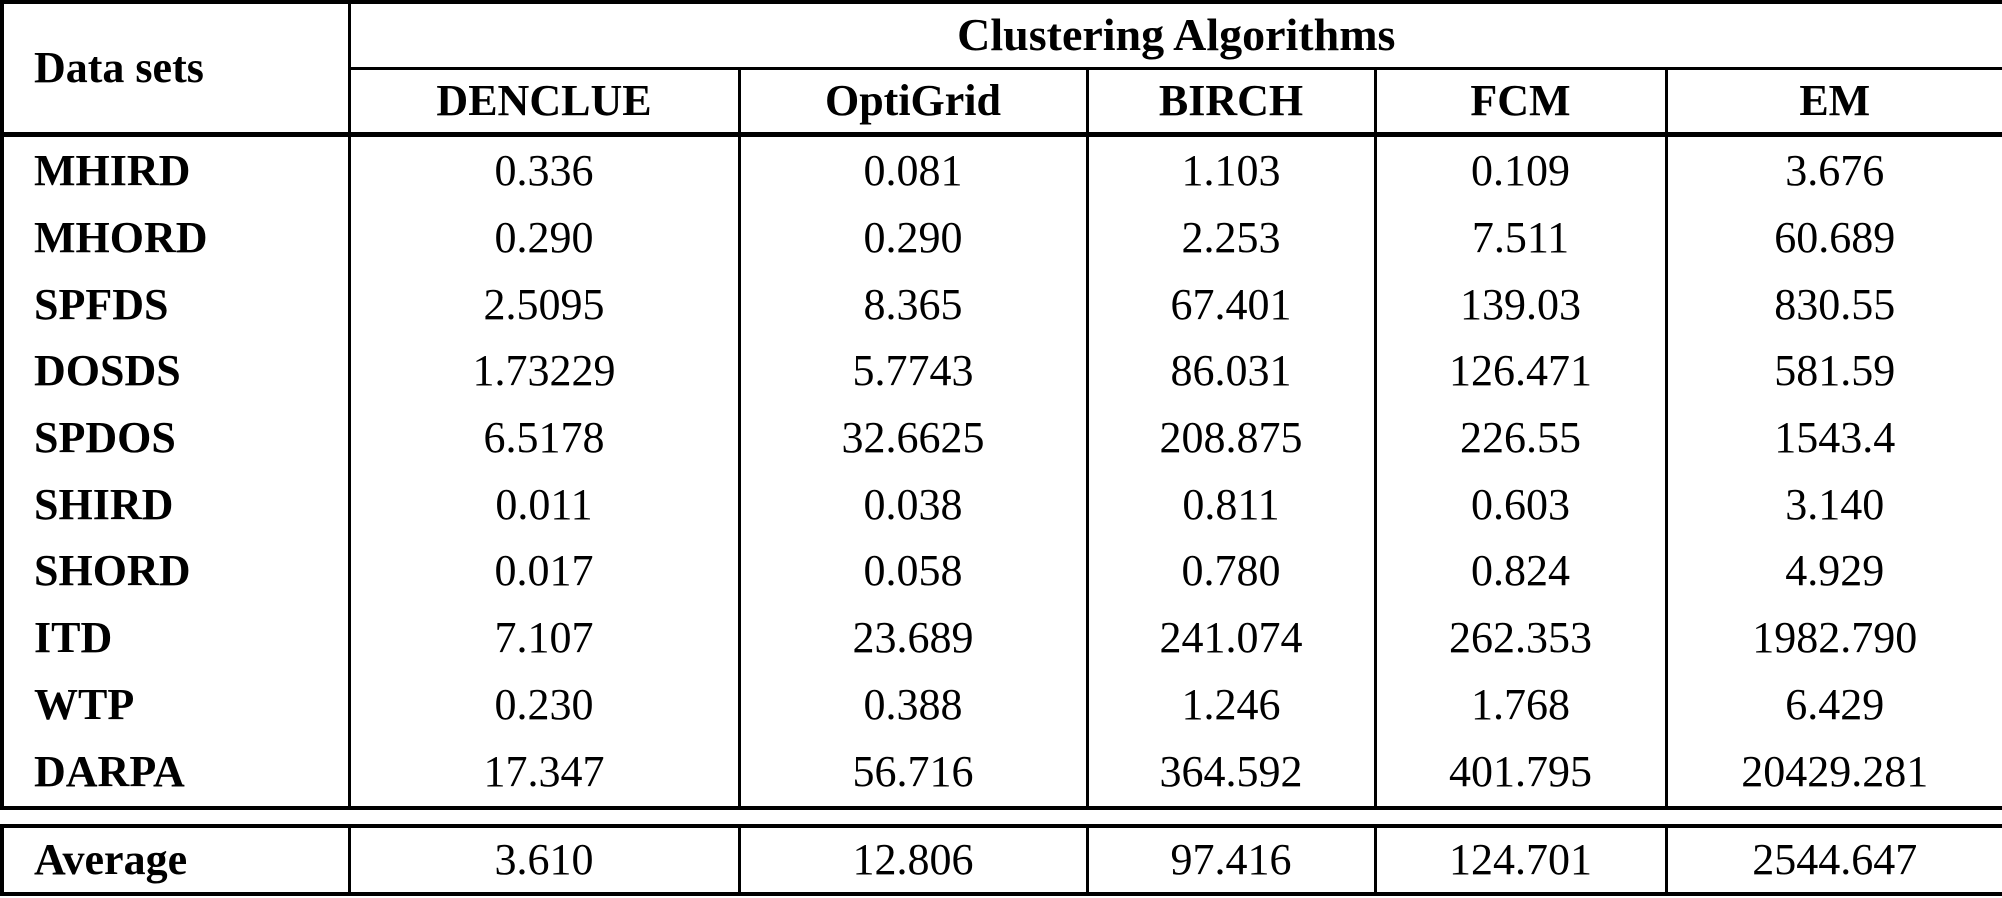 This screenshot has width=2002, height=898. Describe the element at coordinates (1231, 860) in the screenshot. I see `average-value-cell: 97.416` at that location.